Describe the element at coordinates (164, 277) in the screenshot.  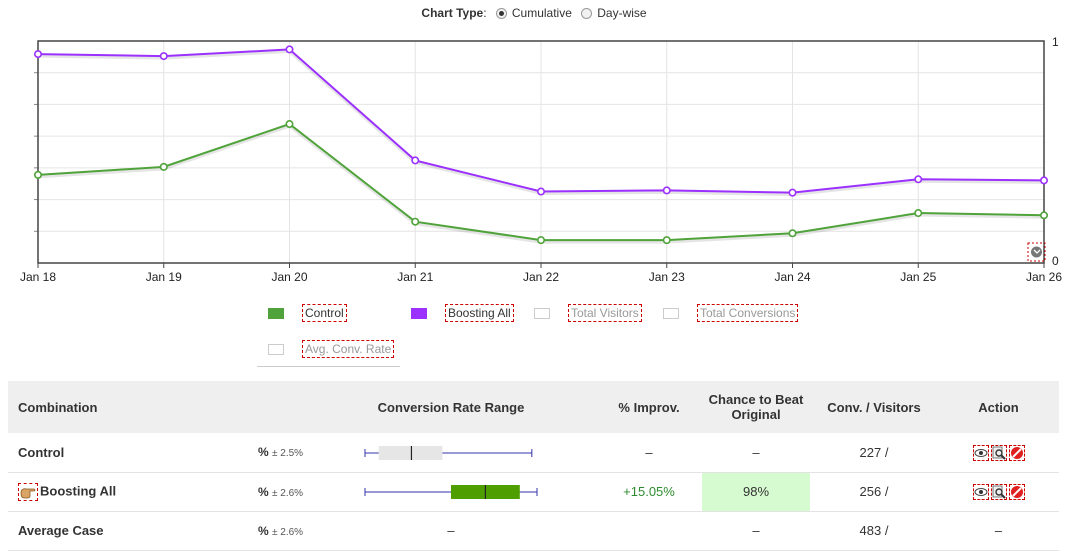
I see `x-tick-label: Jan 19` at that location.